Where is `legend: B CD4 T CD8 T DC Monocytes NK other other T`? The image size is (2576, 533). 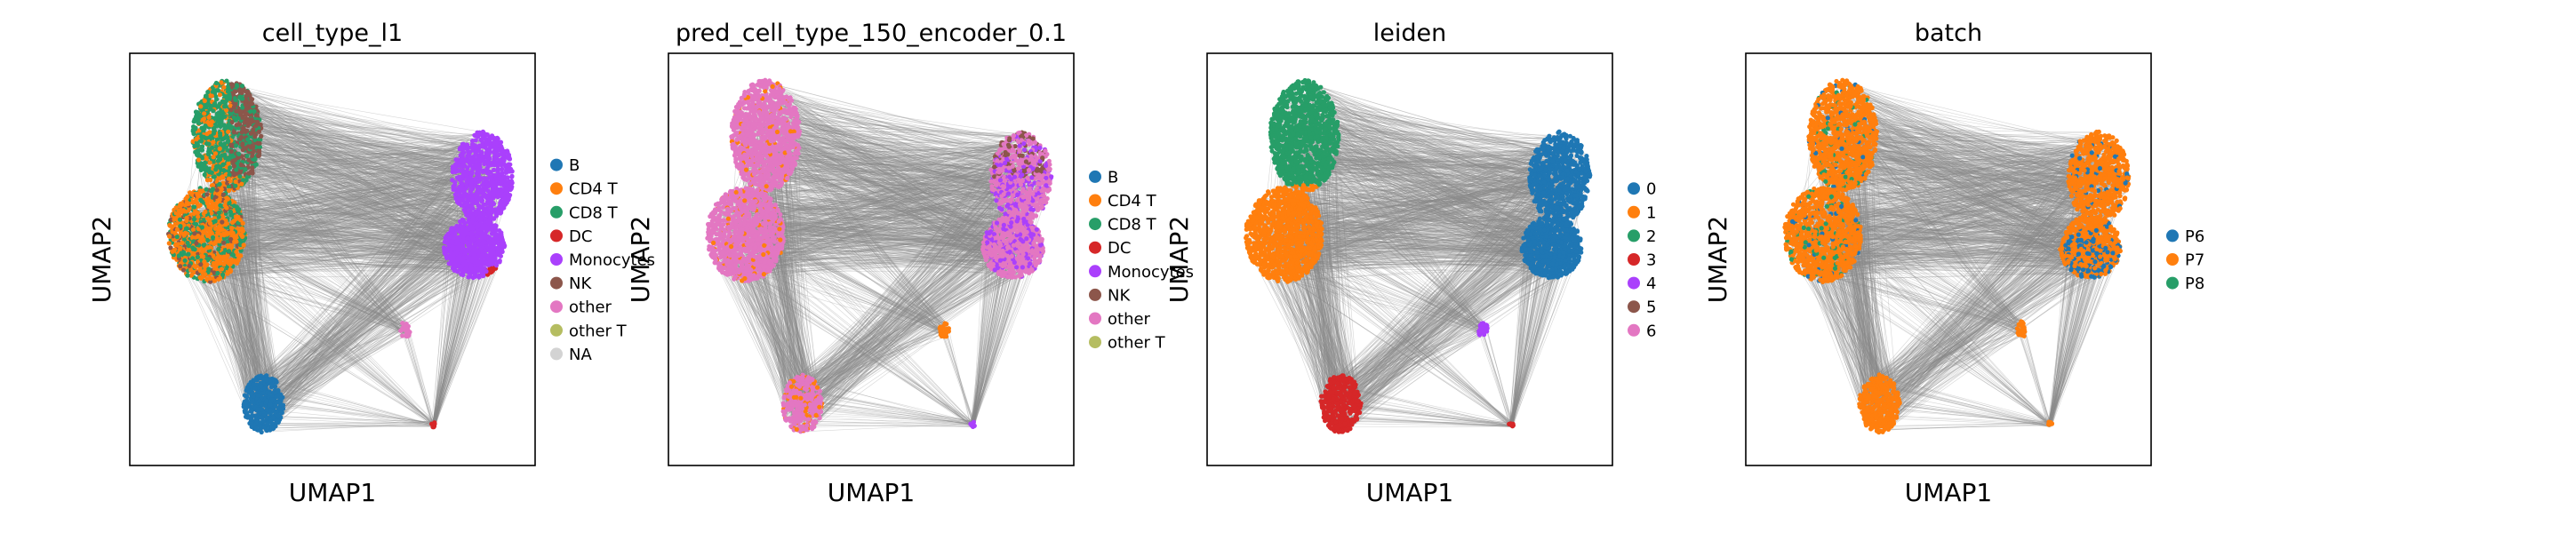
legend: B CD4 T CD8 T DC Monocytes NK other other T is located at coordinates (1141, 260).